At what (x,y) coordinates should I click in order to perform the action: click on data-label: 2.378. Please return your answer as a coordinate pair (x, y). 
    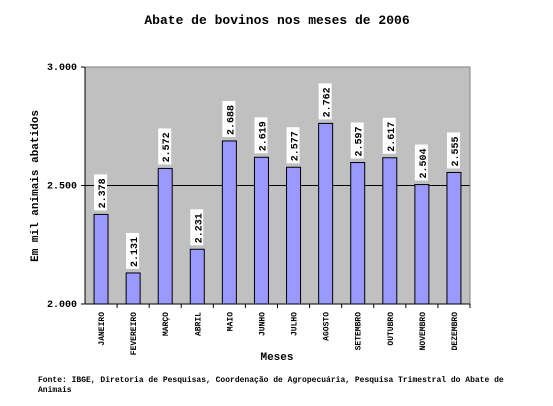
    Looking at the image, I should click on (103, 193).